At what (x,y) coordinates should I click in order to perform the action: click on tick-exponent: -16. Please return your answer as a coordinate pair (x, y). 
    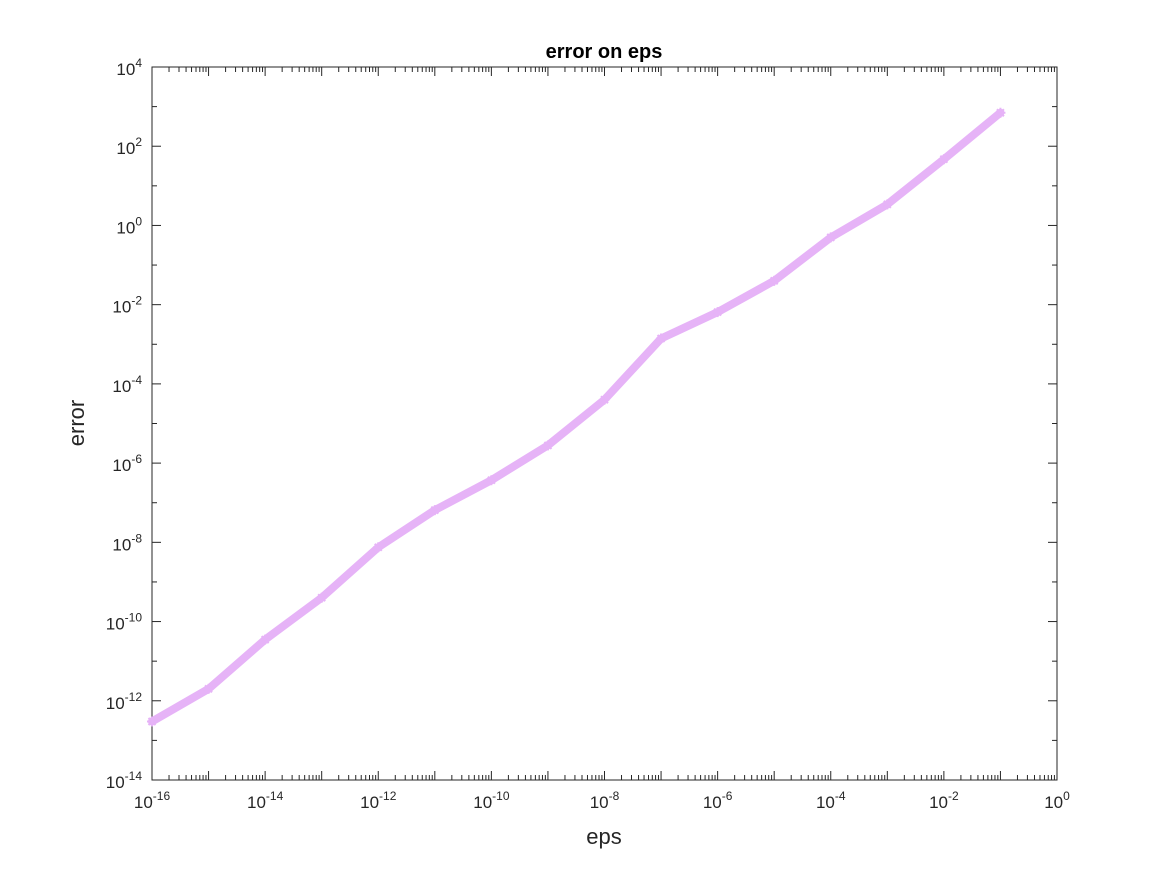
    Looking at the image, I should click on (162, 796).